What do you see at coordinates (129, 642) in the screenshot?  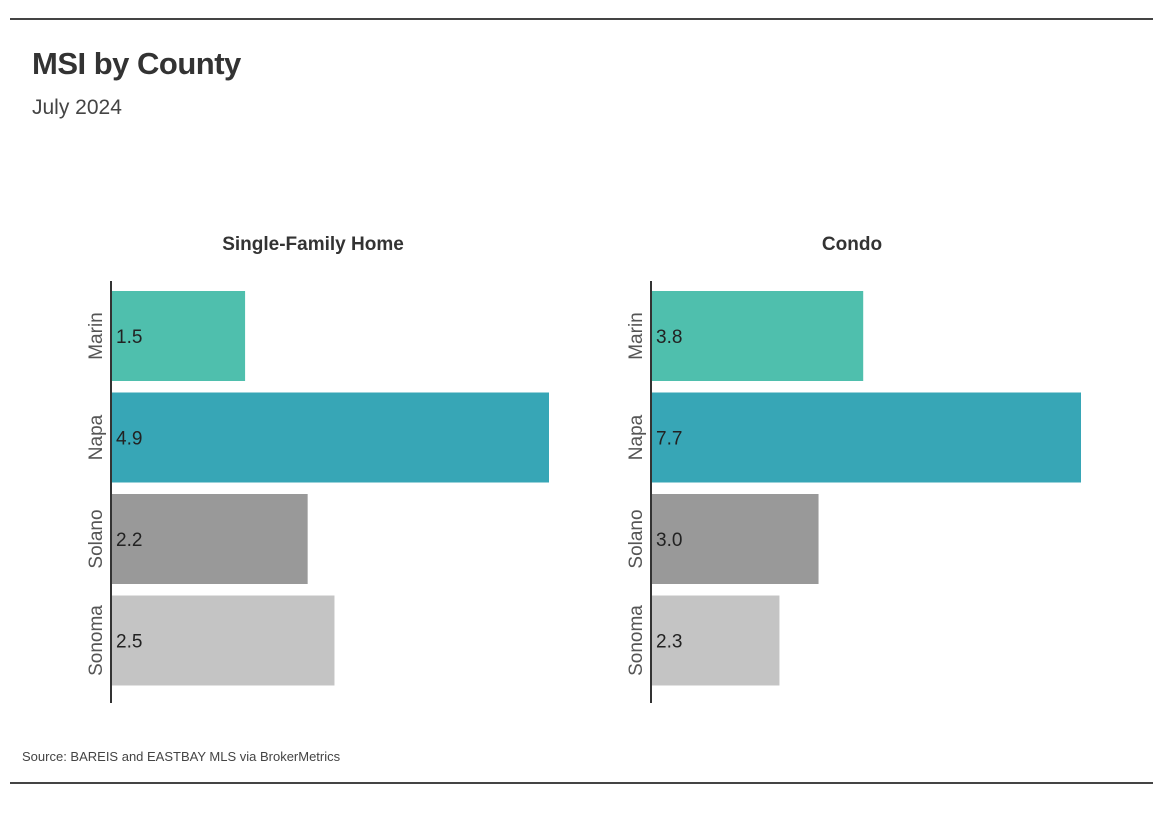 I see `value-label: 2.5` at bounding box center [129, 642].